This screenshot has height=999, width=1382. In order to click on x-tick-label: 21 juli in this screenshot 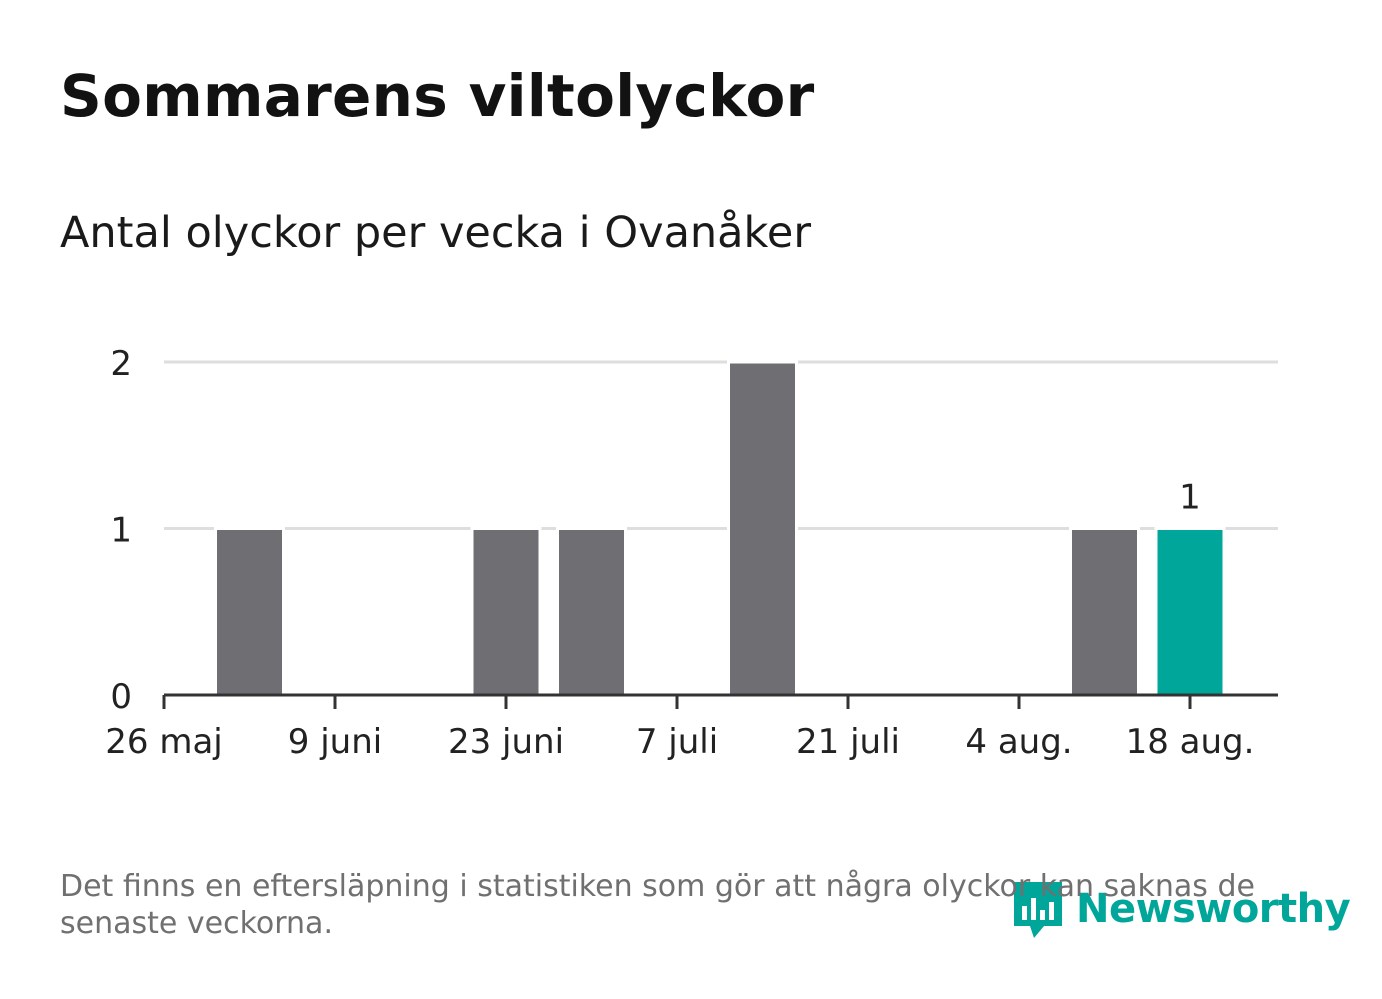, I will do `click(848, 742)`.